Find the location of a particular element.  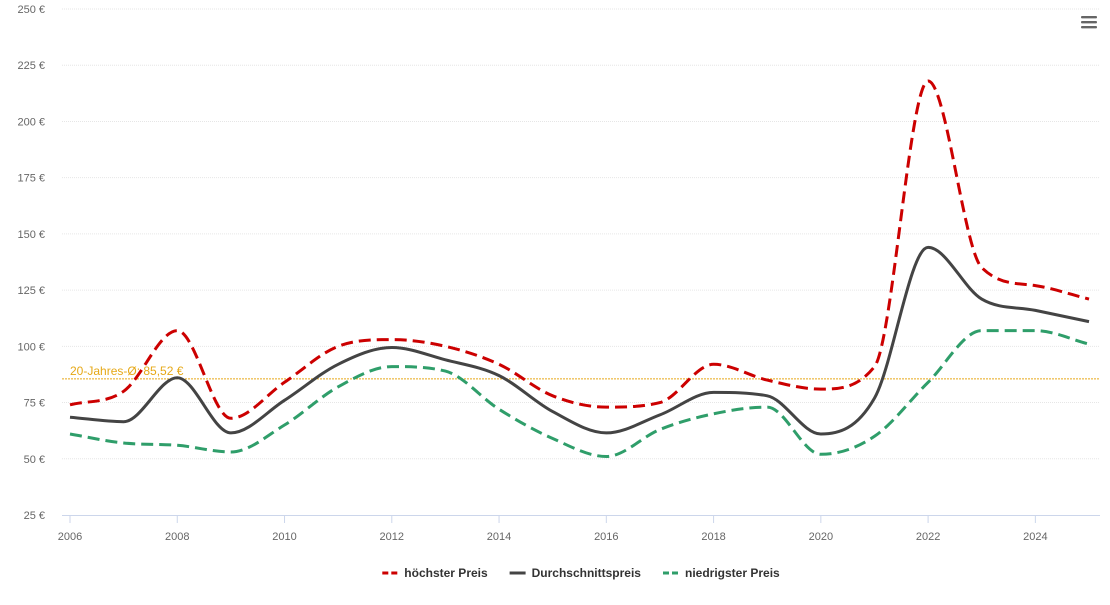

x-tick-label: 2006 is located at coordinates (70, 537).